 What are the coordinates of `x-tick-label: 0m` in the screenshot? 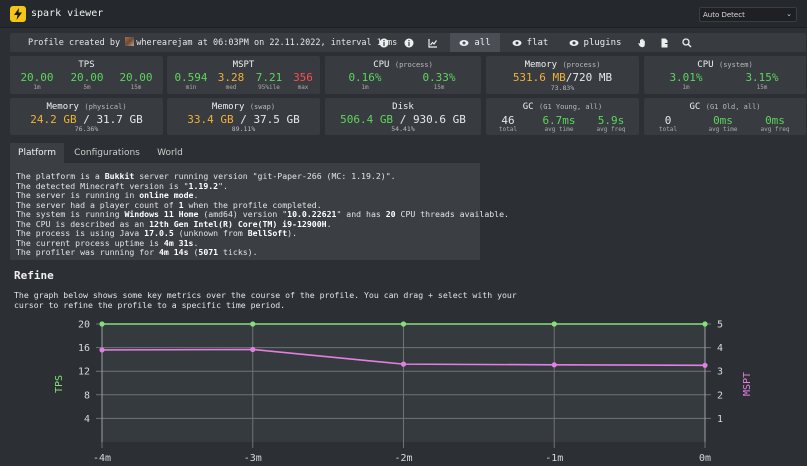 It's located at (705, 458).